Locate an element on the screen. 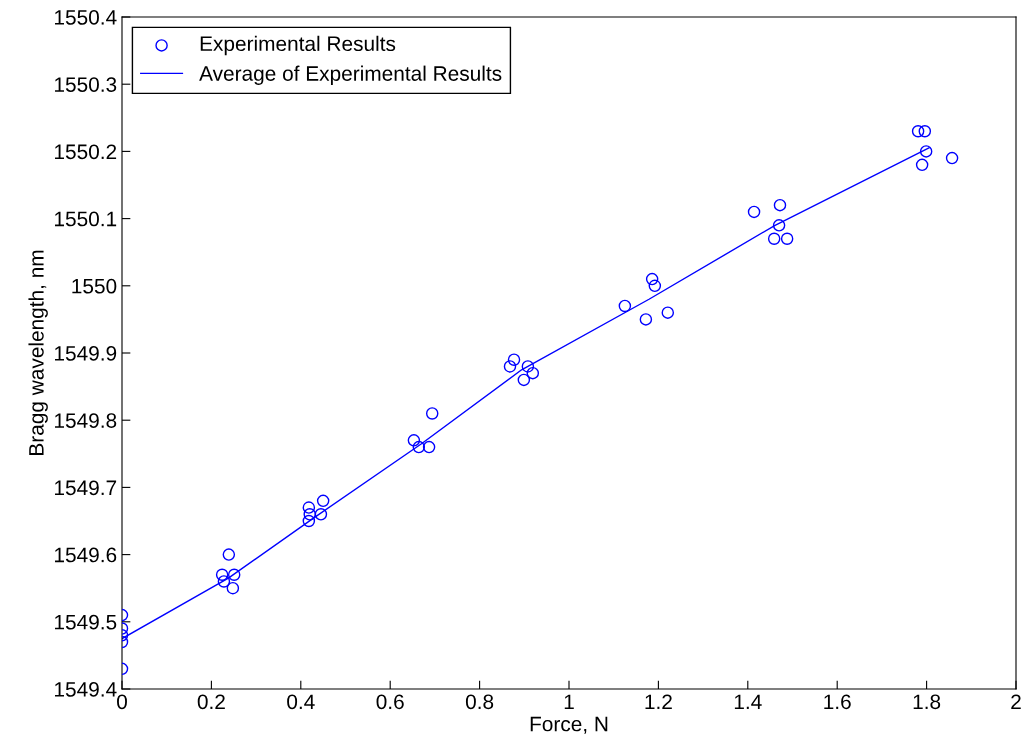 The width and height of the screenshot is (1025, 748). x-tick-label: 1 is located at coordinates (569, 701).